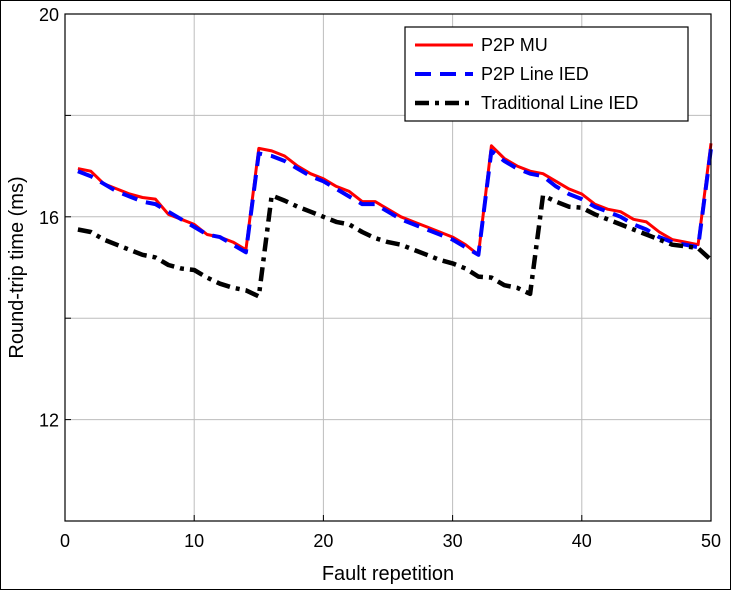  I want to click on y-axis-label: Round-trip time (ms), so click(17, 267).